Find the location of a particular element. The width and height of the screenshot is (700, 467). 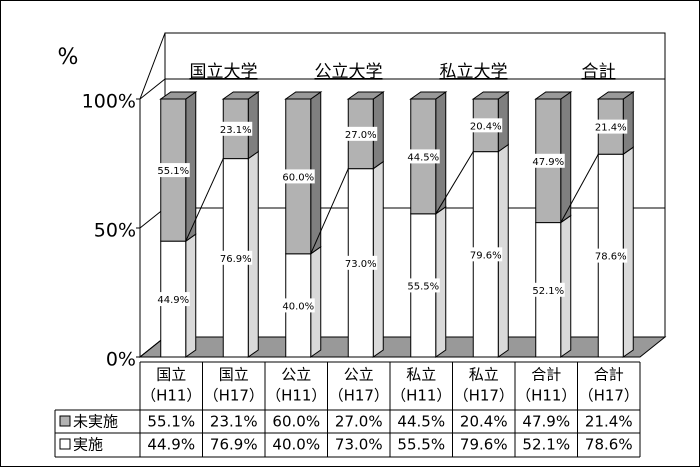

table-cell: 78.6% is located at coordinates (609, 445).